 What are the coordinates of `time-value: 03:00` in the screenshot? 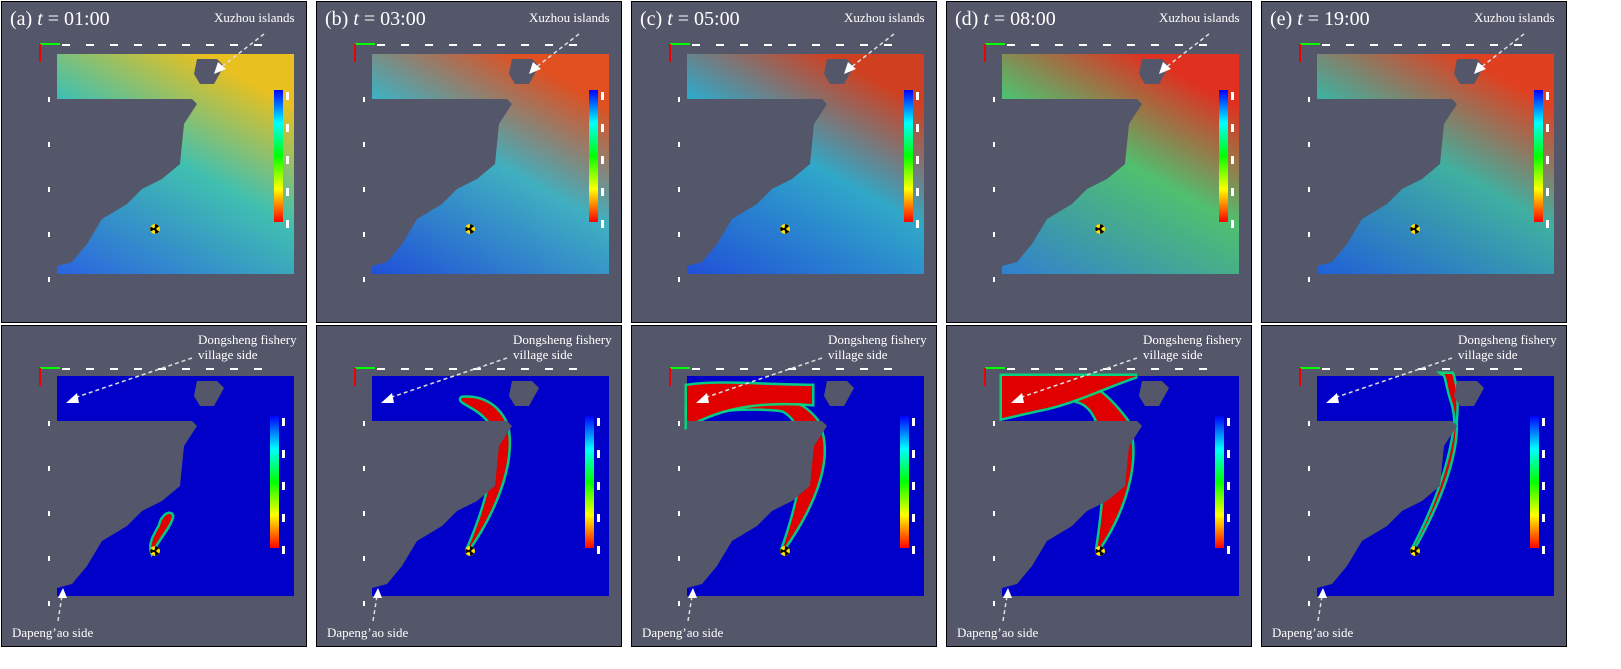 It's located at (403, 19).